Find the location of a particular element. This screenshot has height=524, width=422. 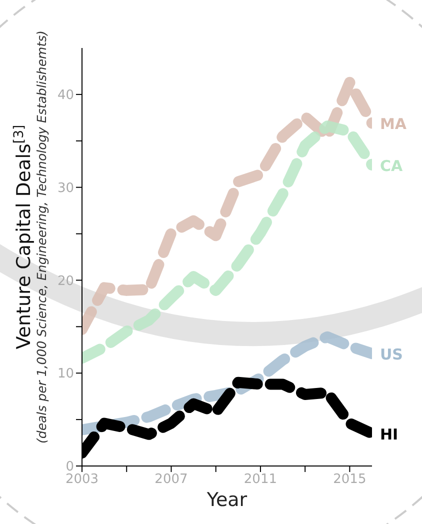

x-tick-label: 2011 is located at coordinates (261, 480).